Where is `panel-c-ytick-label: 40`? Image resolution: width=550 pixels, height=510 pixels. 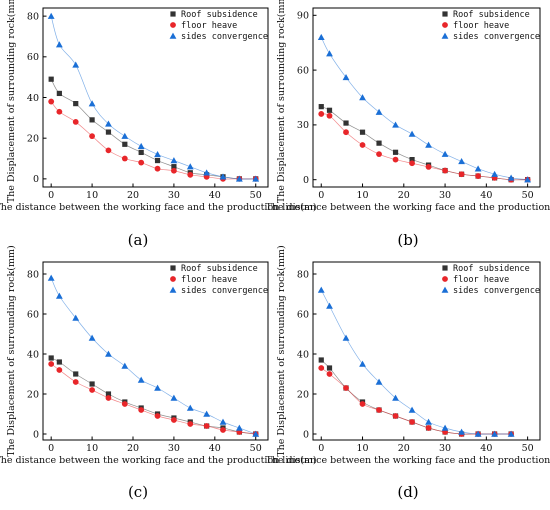
panel-c-ytick-label: 40 is located at coordinates (33, 354).